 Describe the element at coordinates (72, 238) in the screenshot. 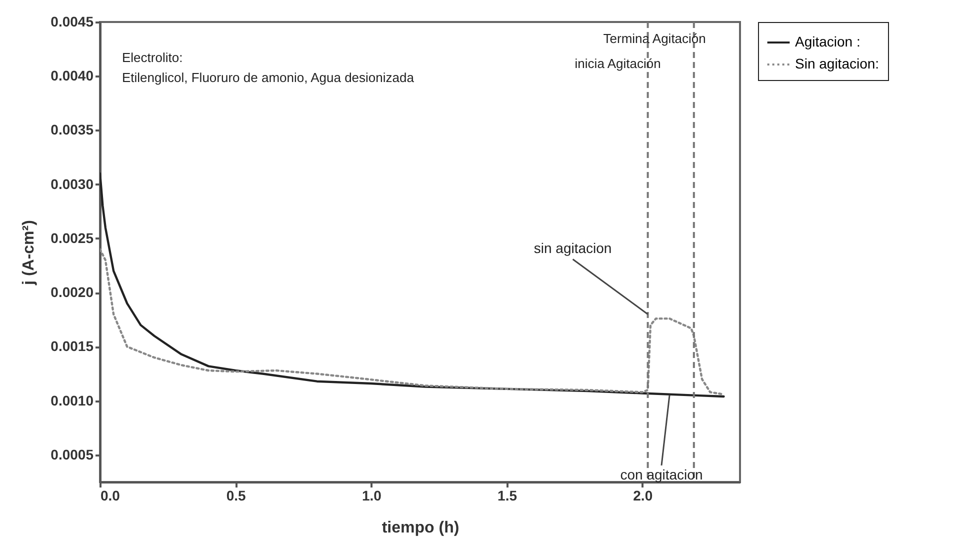

I see `y-tick-label: 0.0025` at that location.